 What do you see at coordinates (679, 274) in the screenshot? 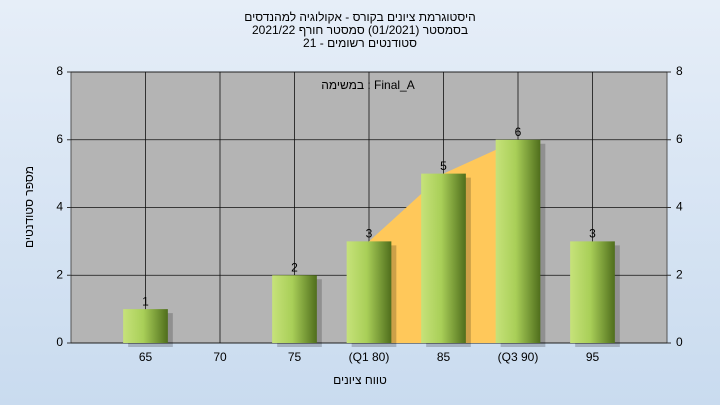
I see `y2-tick-label: 2` at bounding box center [679, 274].